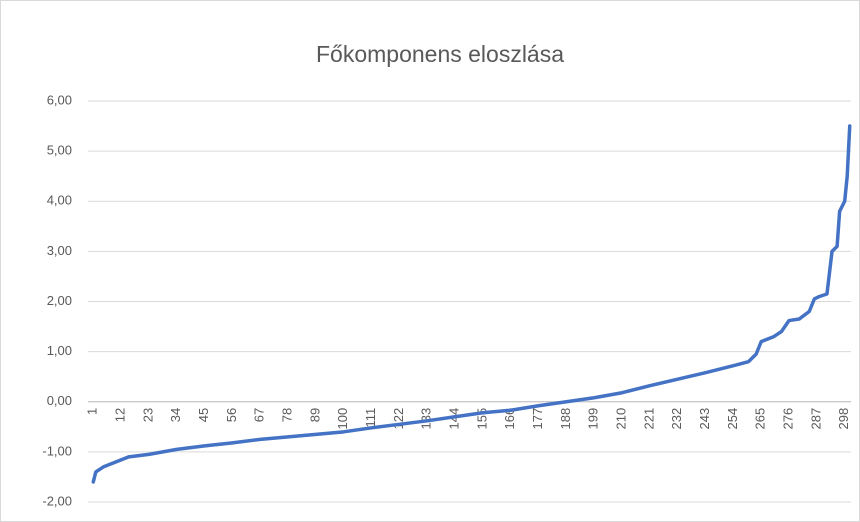 This screenshot has width=860, height=522. I want to click on x-tick-label: 1, so click(92, 411).